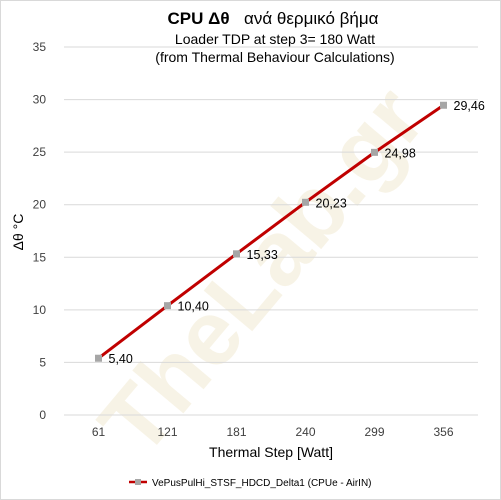 Image resolution: width=501 pixels, height=500 pixels. Describe the element at coordinates (262, 255) in the screenshot. I see `data-label: 15,33` at that location.